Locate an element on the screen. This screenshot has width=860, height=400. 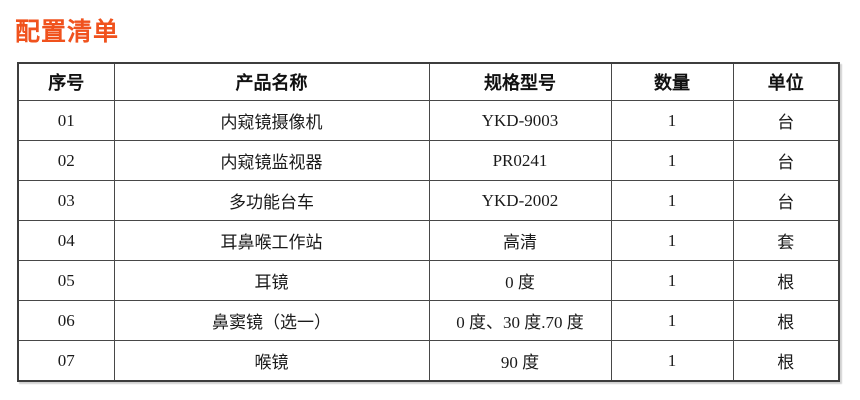
table-row: 05 耳镜 0 度 1 根 is located at coordinates (428, 280).